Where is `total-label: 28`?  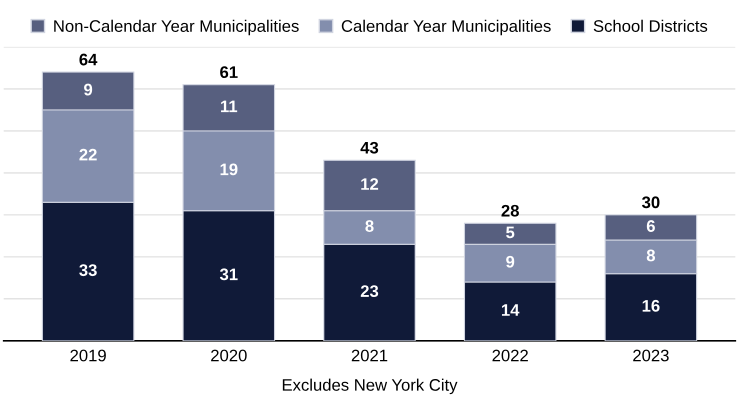 total-label: 28 is located at coordinates (510, 210).